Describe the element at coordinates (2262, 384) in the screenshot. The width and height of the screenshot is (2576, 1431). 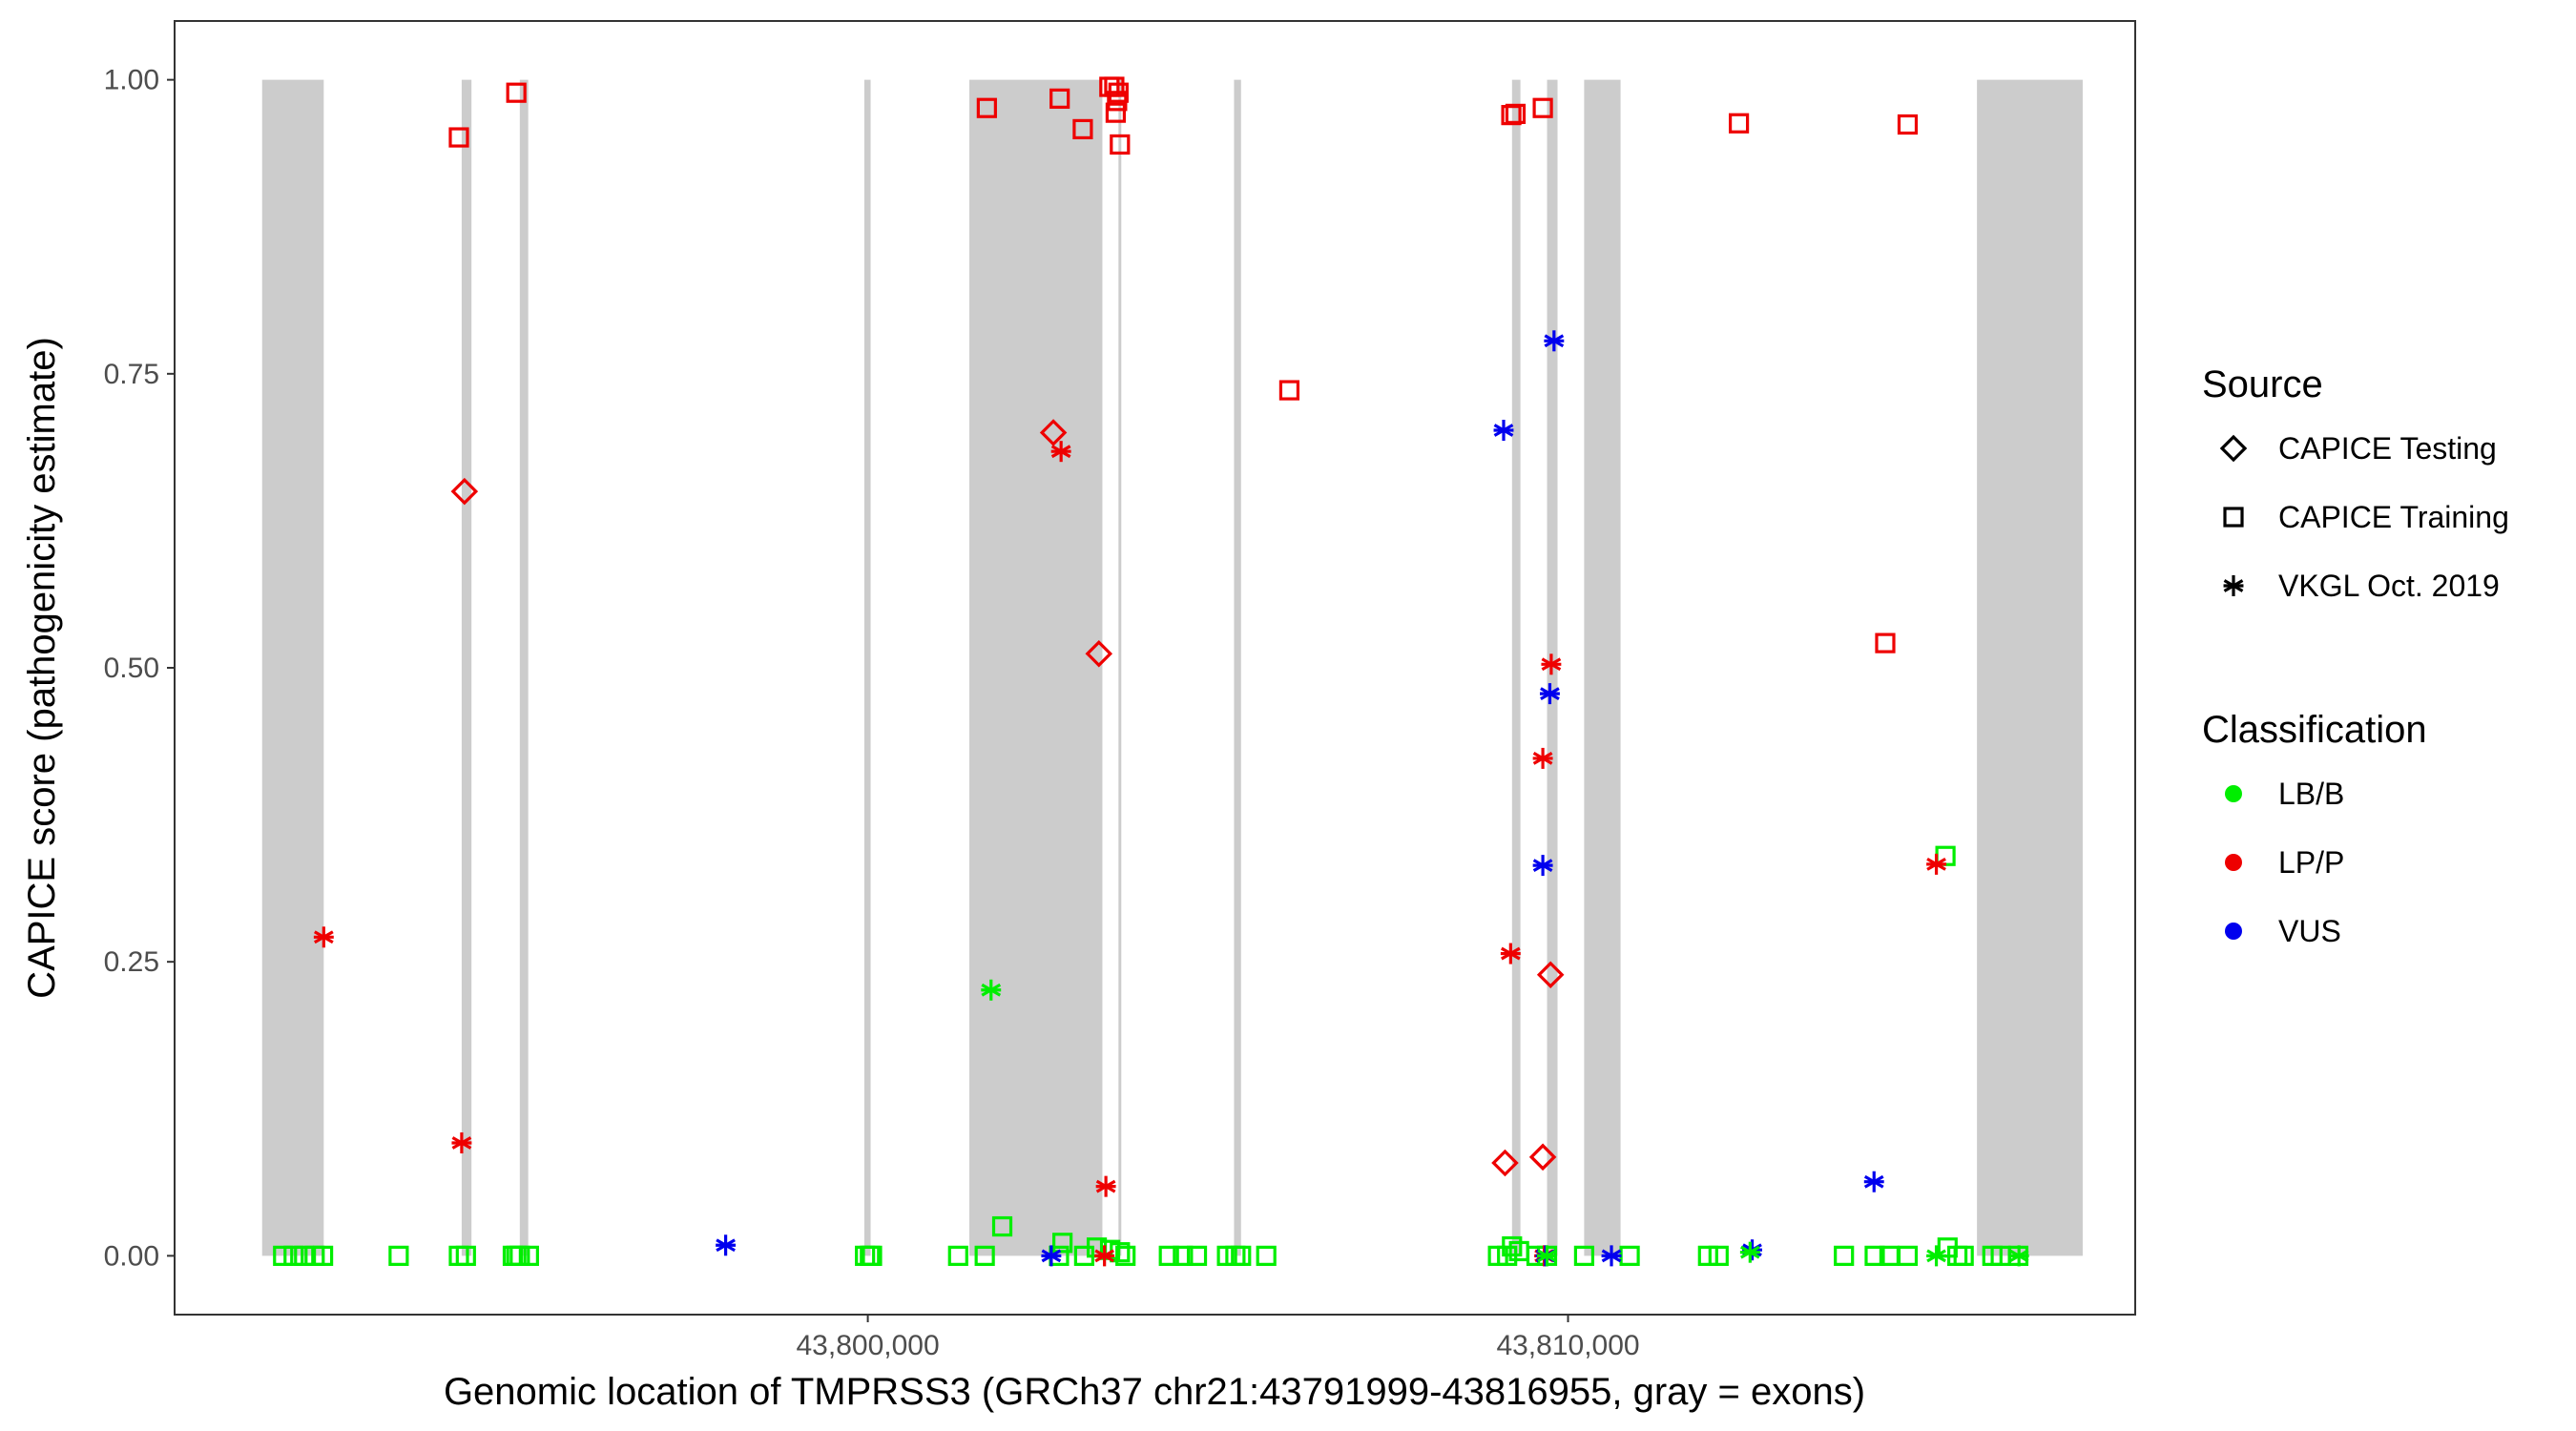
I see `legend-source-title: Source` at that location.